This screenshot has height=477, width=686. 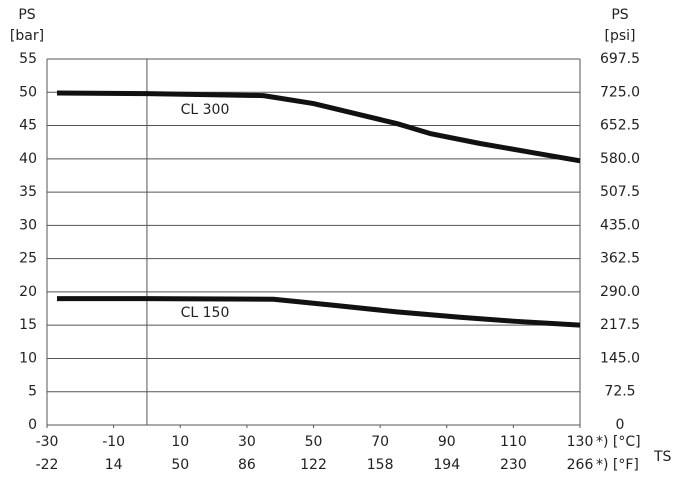 I want to click on y-tick-label: 50, so click(x=28, y=92).